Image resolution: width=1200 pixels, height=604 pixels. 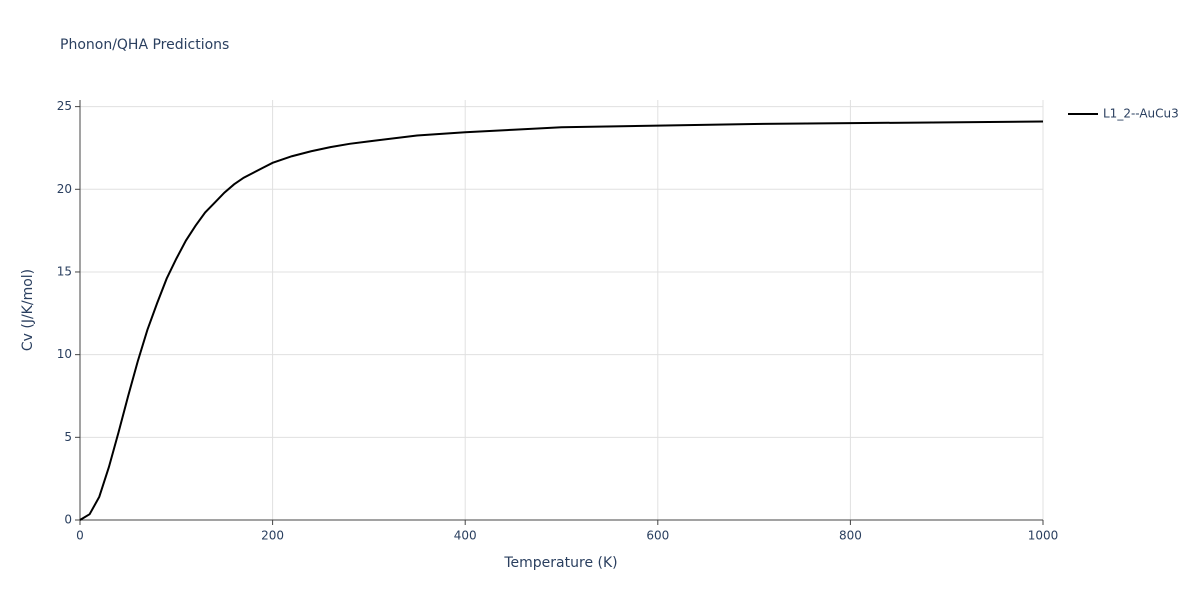 I want to click on x-tick-label: 1000, so click(x=1043, y=536).